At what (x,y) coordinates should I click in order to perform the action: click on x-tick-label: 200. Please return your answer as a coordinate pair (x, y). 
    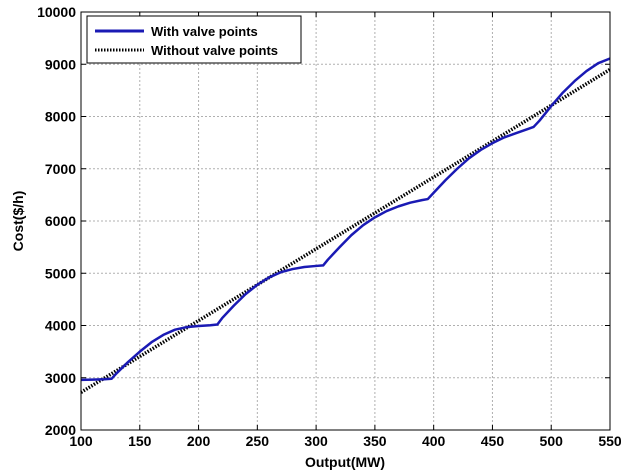
    Looking at the image, I should click on (199, 441).